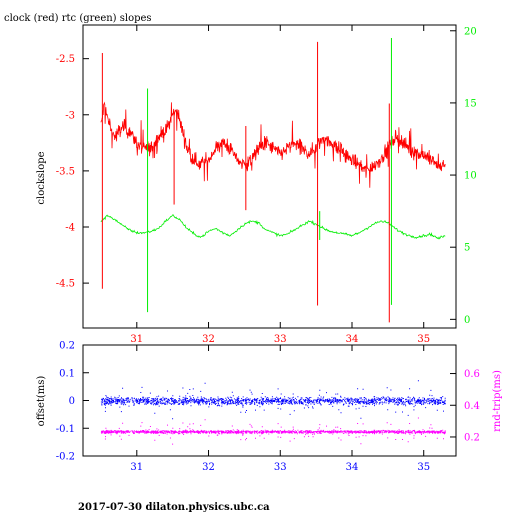 Image resolution: width=512 pixels, height=512 pixels. I want to click on series-rnd-trip-points, so click(273, 431).